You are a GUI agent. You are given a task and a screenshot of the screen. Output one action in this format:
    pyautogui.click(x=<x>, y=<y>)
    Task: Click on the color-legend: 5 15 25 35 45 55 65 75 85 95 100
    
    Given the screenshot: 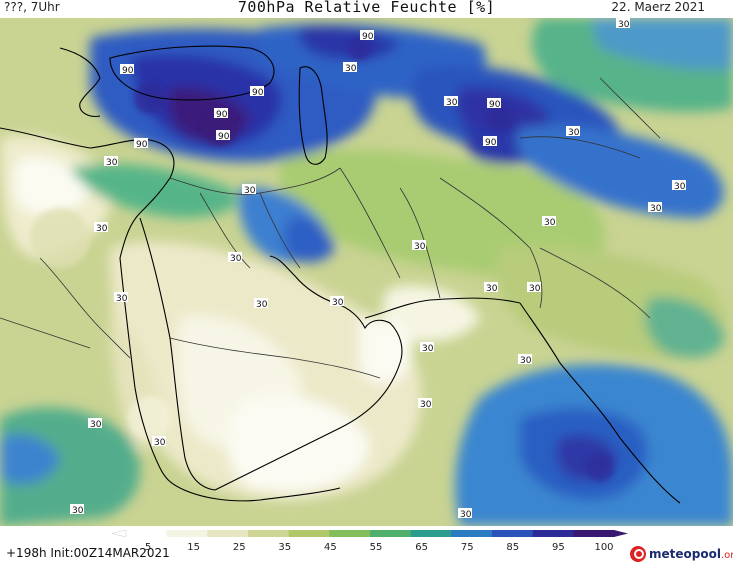 What is the action you would take?
    pyautogui.click(x=369, y=540)
    